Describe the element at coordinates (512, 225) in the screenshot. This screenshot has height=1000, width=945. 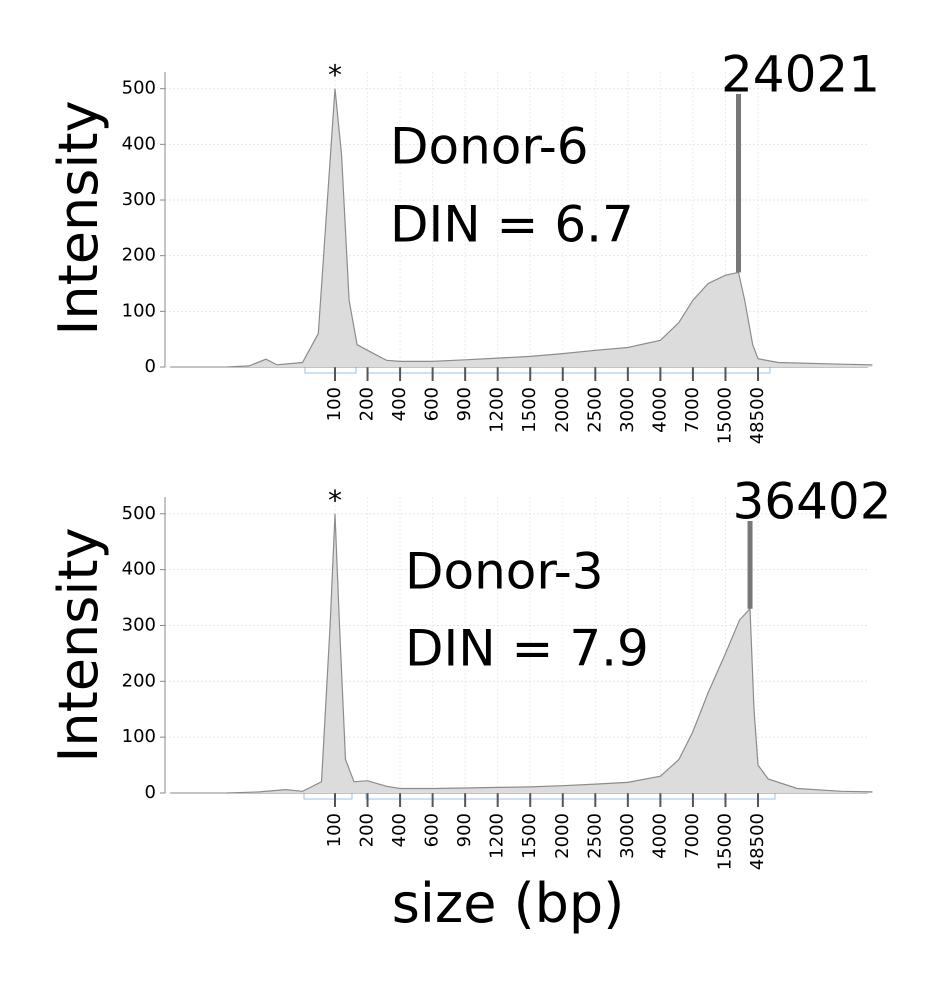
I see `sample-label: DIN = 6.7` at that location.